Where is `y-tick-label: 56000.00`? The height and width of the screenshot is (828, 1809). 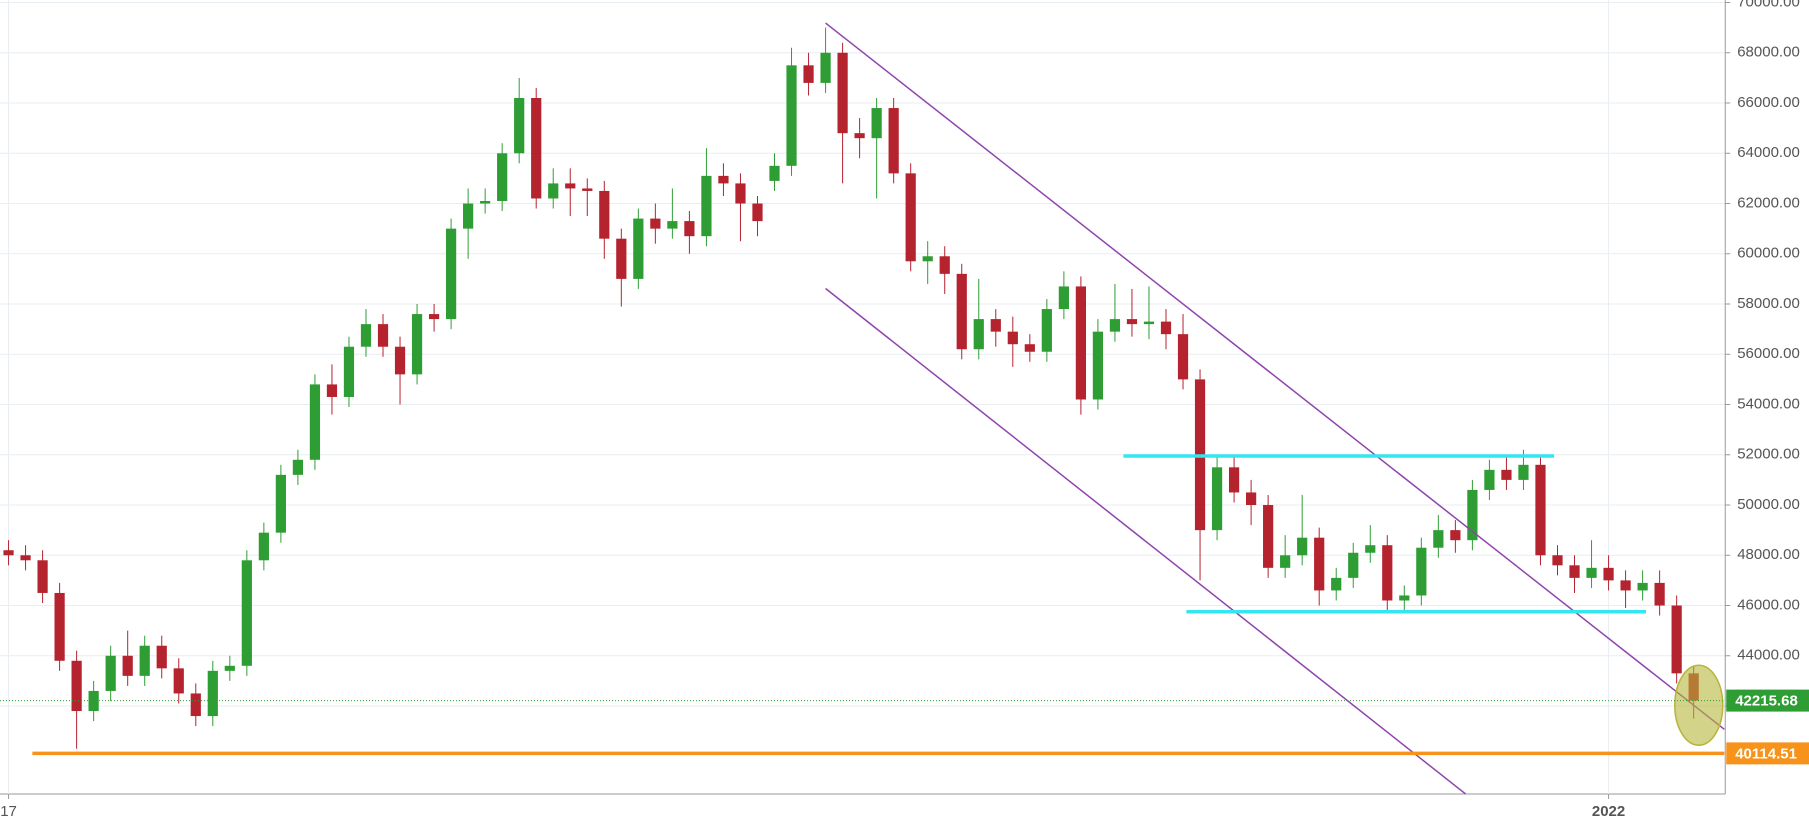
y-tick-label: 56000.00 is located at coordinates (1768, 353).